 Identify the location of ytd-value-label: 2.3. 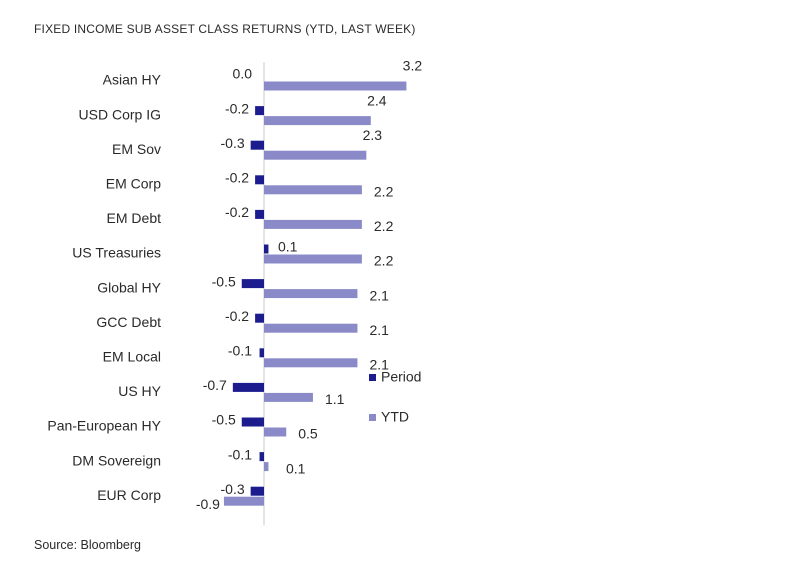
(373, 135).